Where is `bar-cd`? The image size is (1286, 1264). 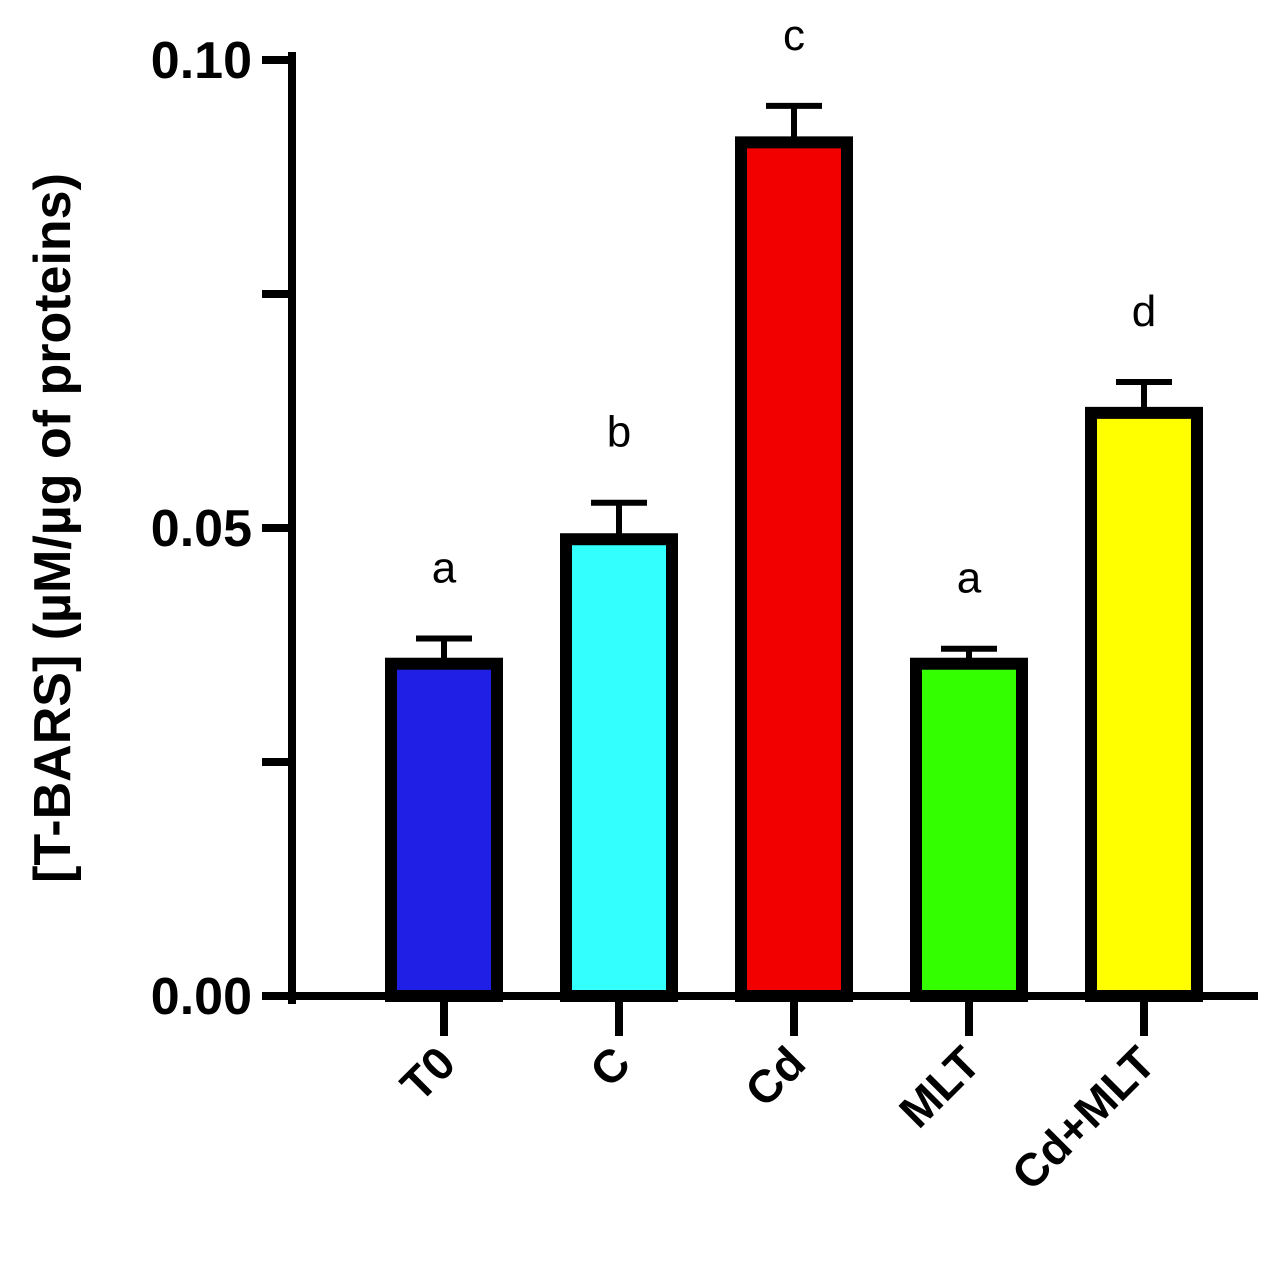 bar-cd is located at coordinates (794, 569).